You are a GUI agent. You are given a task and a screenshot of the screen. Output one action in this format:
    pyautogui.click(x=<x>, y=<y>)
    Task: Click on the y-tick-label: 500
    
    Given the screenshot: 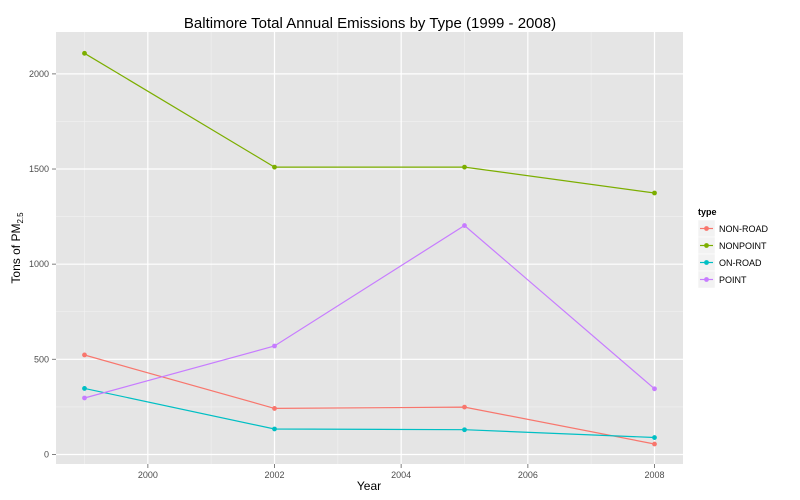 What is the action you would take?
    pyautogui.click(x=41, y=359)
    